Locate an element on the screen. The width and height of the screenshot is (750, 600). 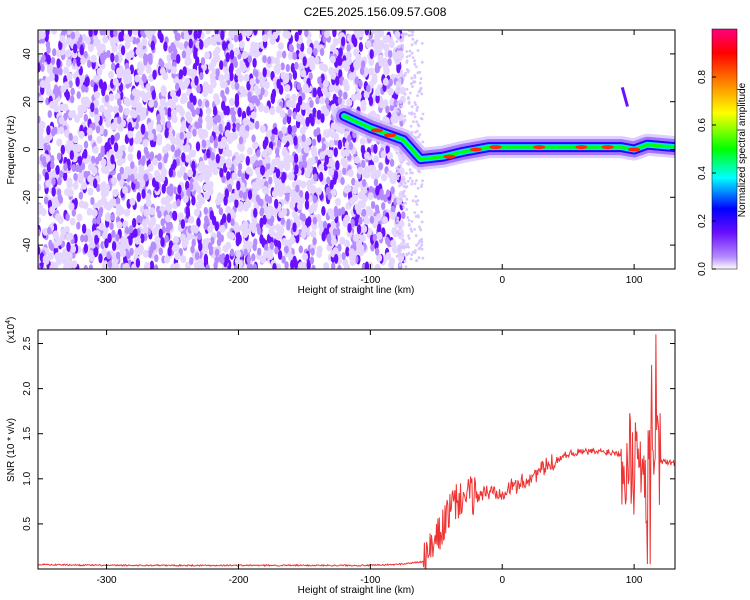
signal-peak is located at coordinates (495, 147).